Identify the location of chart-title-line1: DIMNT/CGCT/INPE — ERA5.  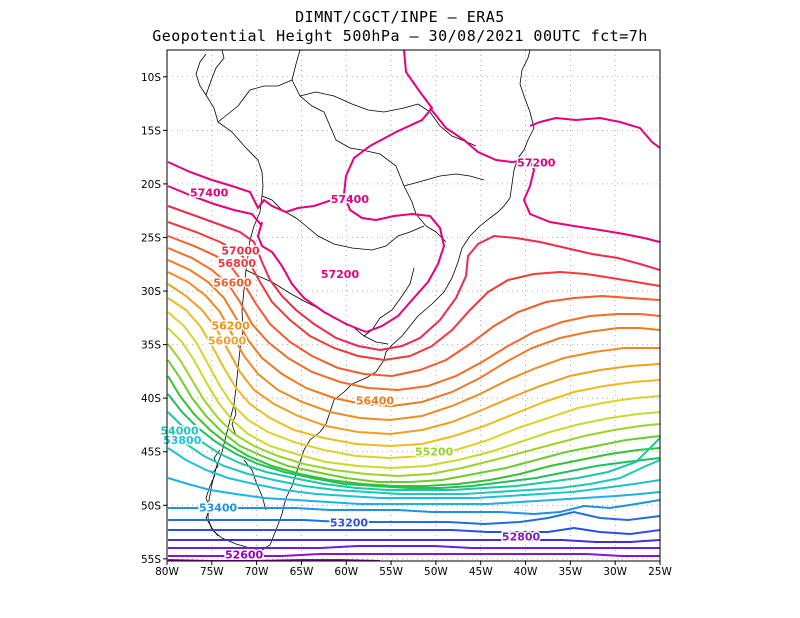
(400, 17).